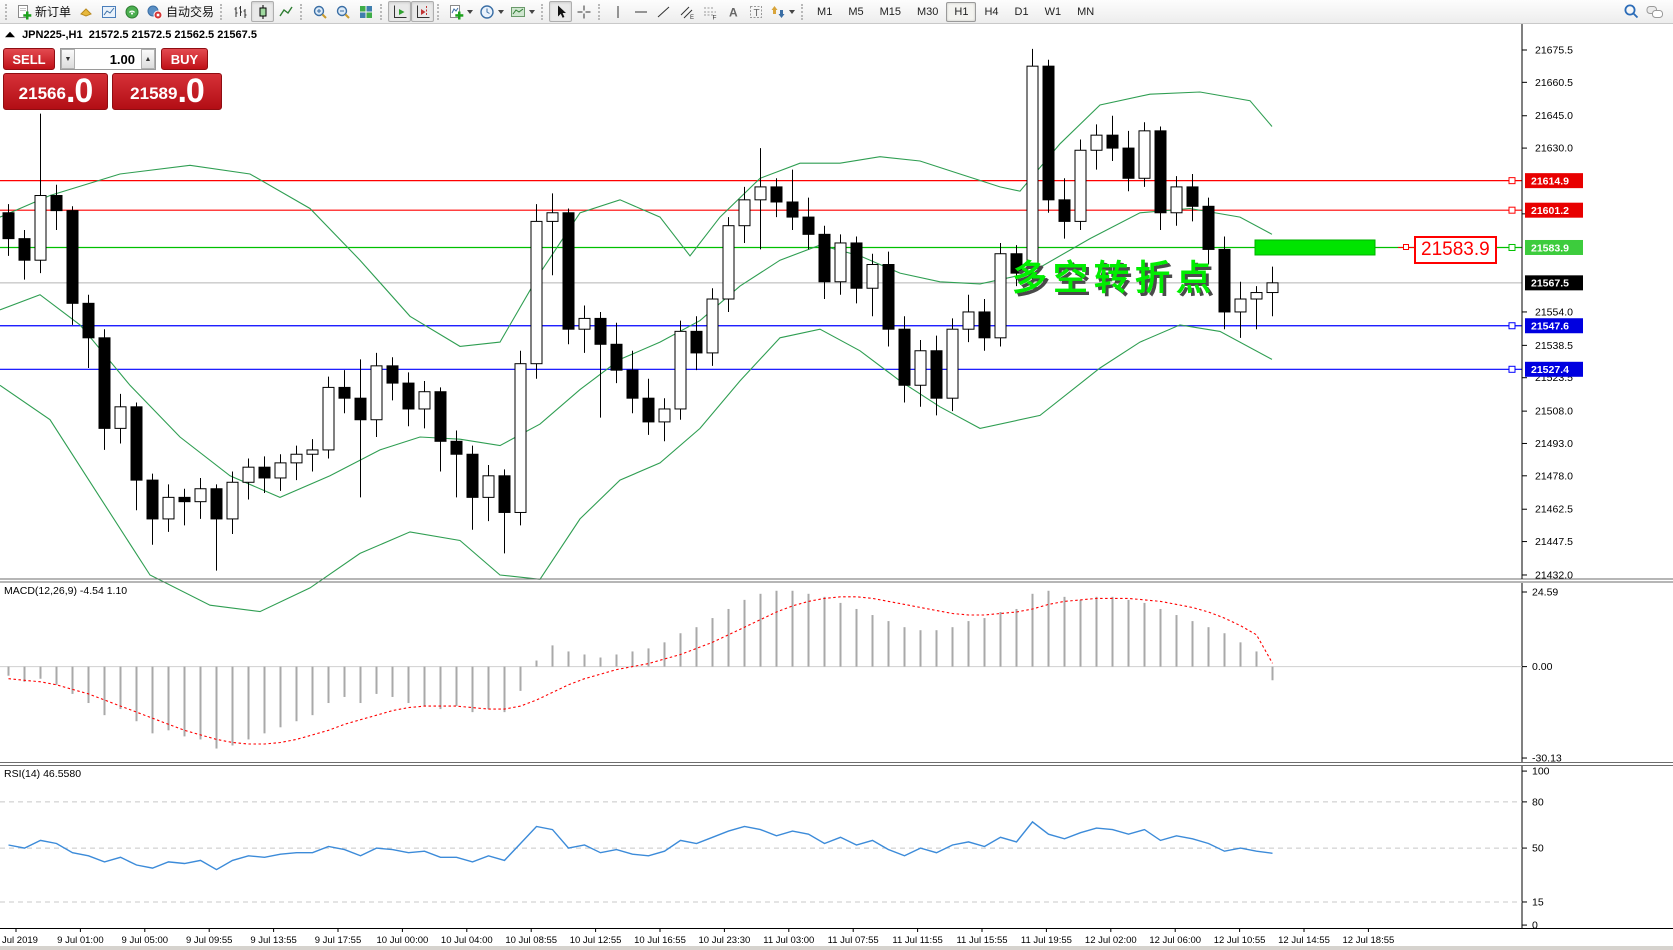 Image resolution: width=1673 pixels, height=950 pixels. What do you see at coordinates (79, 91) in the screenshot?
I see `sell-price-fraction: .0` at bounding box center [79, 91].